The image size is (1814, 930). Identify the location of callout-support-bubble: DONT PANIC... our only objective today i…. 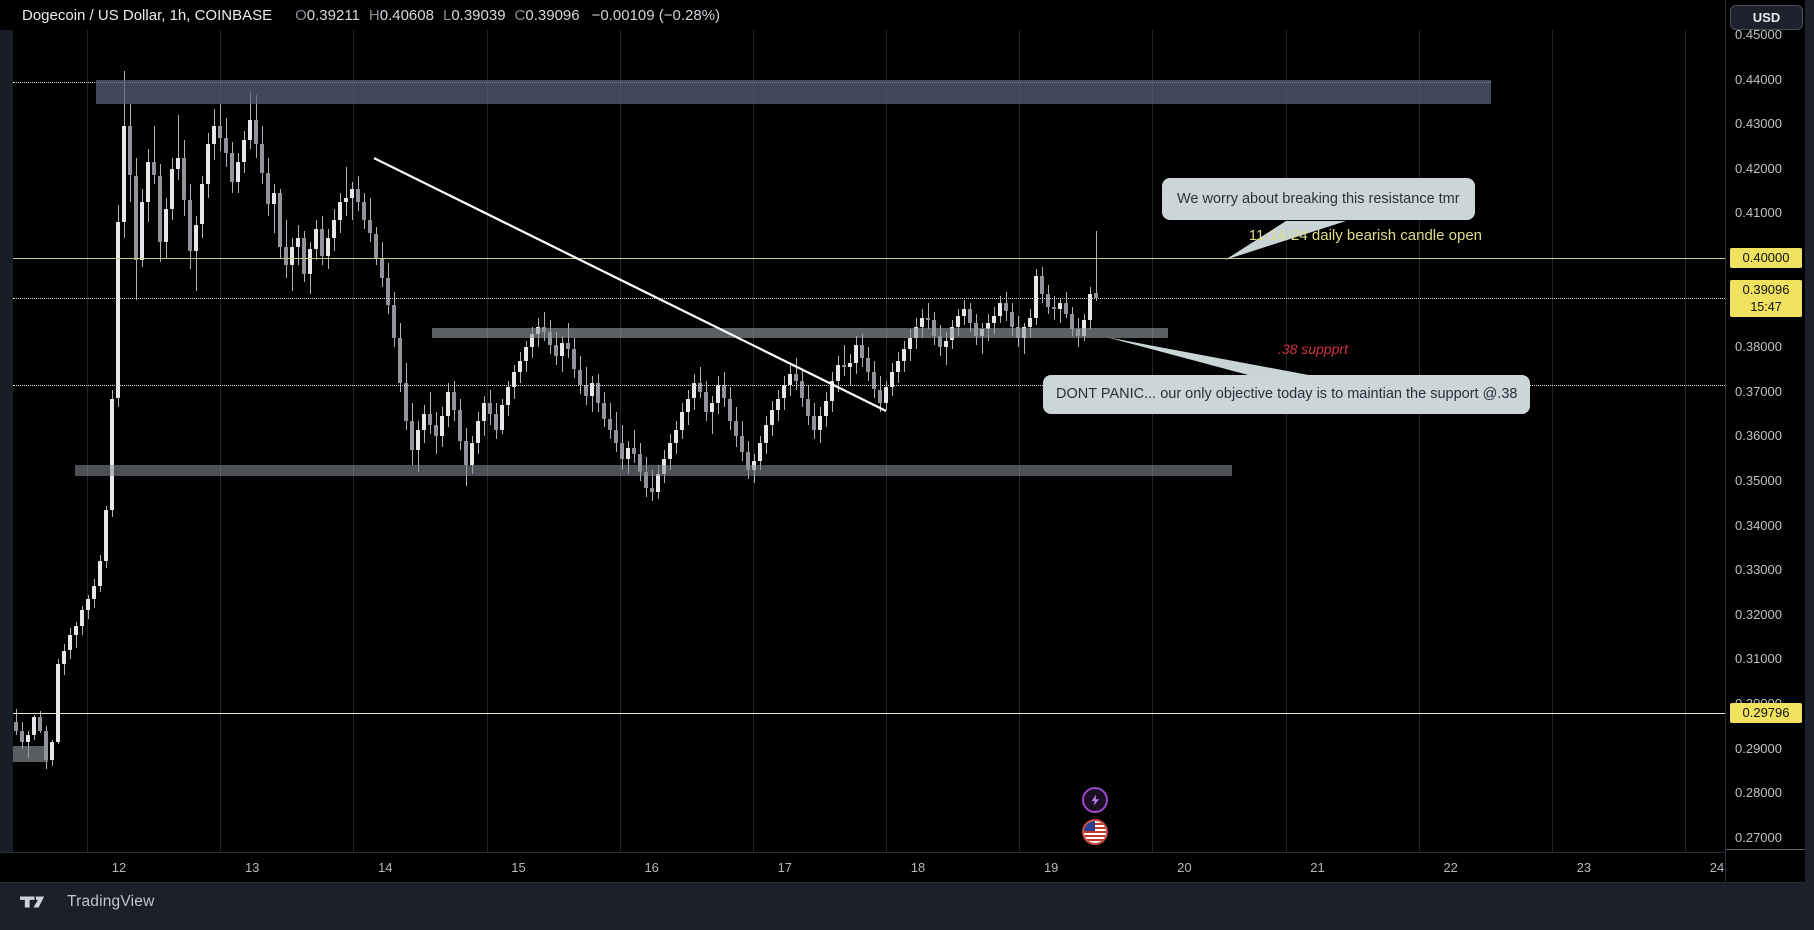
(1287, 394).